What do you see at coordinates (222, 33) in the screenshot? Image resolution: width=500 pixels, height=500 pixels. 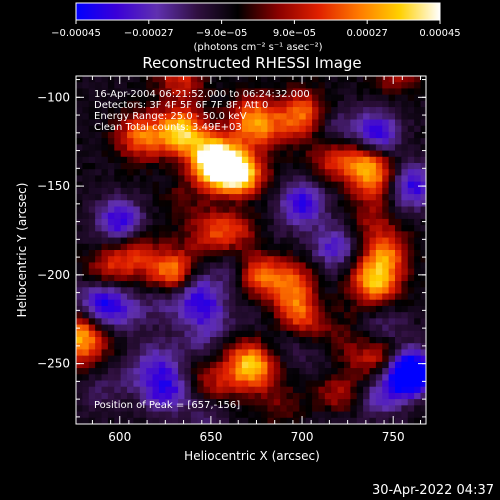 I see `colorbar-tick-label: −9.0e−05` at bounding box center [222, 33].